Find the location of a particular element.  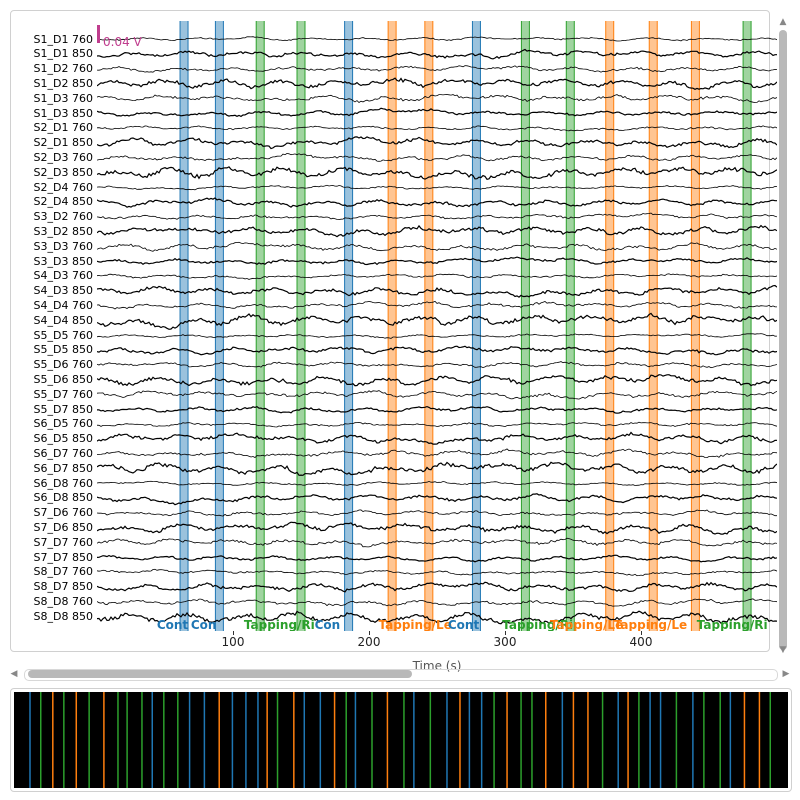

channel-label: S8_D8 850 is located at coordinates (63, 616).